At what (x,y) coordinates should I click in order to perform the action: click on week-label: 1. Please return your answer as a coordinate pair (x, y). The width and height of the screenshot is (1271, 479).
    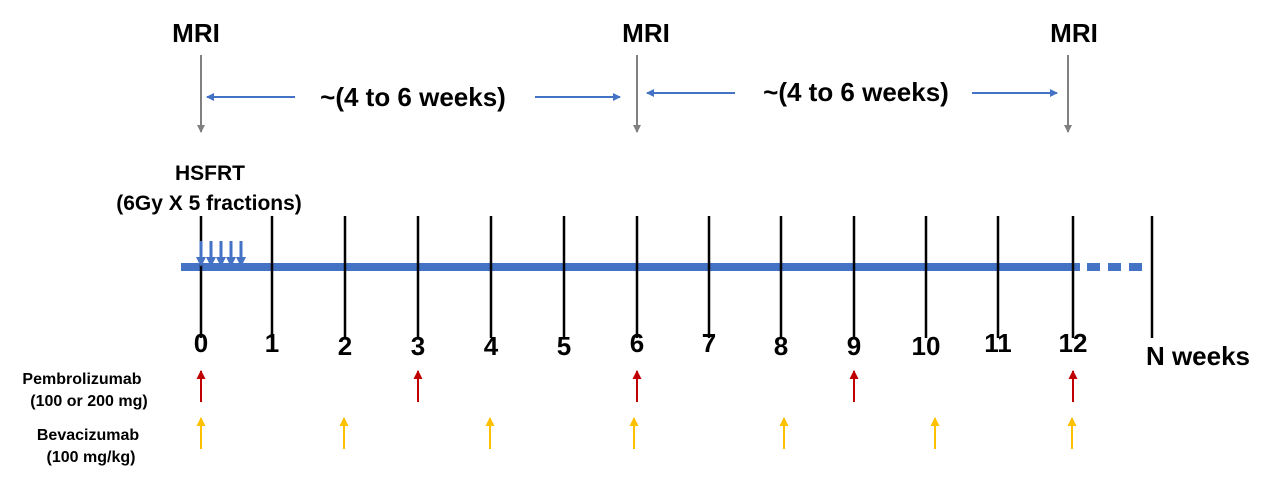
    Looking at the image, I should click on (272, 343).